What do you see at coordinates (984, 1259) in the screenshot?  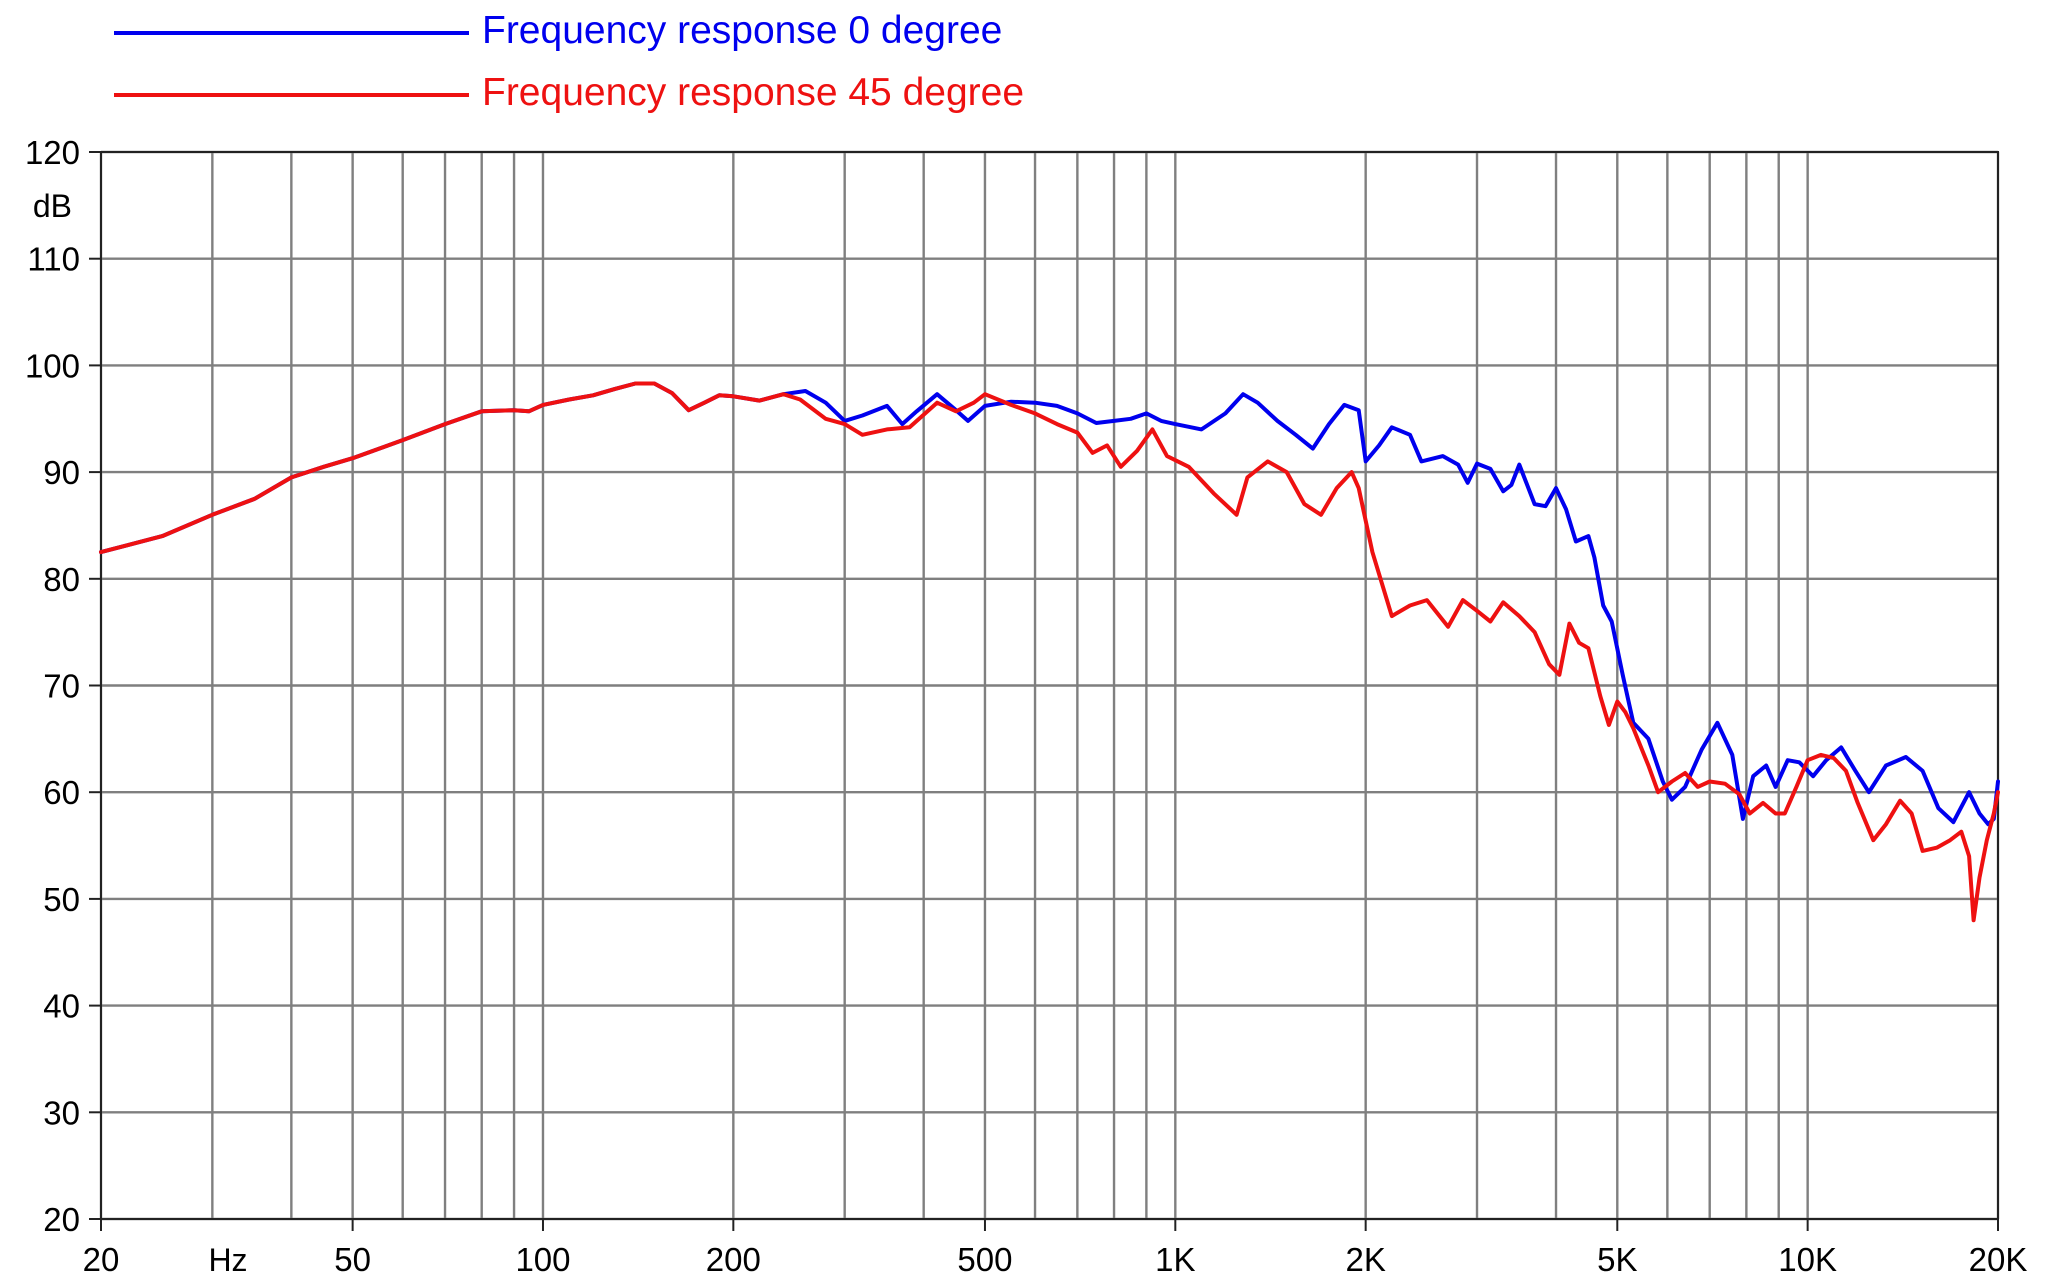 I see `x-tick-label: 500` at bounding box center [984, 1259].